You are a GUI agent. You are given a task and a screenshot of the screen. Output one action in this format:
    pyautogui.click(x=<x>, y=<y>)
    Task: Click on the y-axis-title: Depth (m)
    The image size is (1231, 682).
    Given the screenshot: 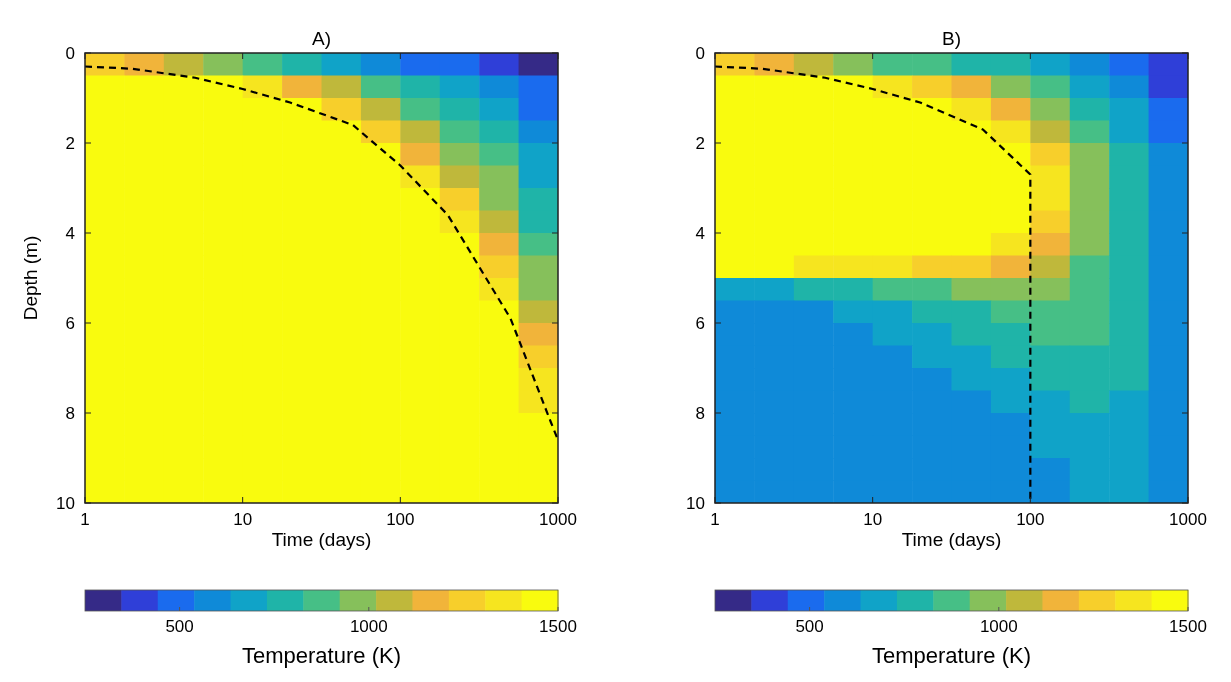 What is the action you would take?
    pyautogui.click(x=30, y=278)
    